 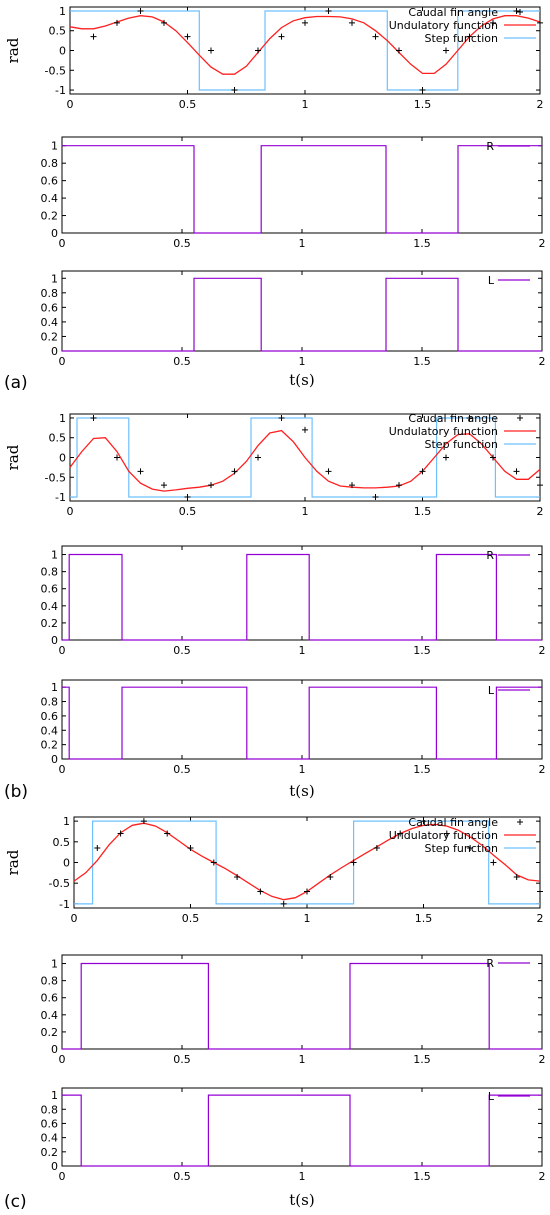 I want to click on chart-2: 0 0.5 1 1.5 2 1 0.8 0.6 0.4 0.2 0 R, so click(x=293, y=193).